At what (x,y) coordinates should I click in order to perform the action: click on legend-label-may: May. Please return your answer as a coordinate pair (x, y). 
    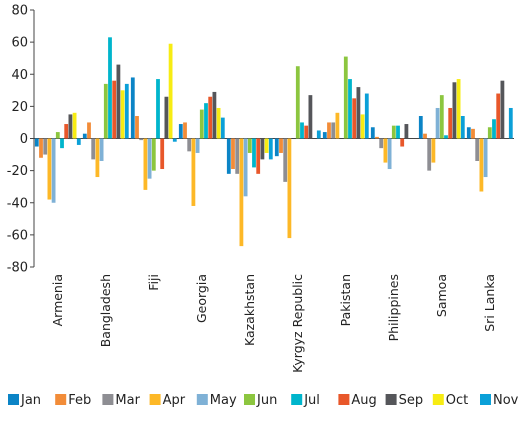
    Looking at the image, I should click on (223, 400).